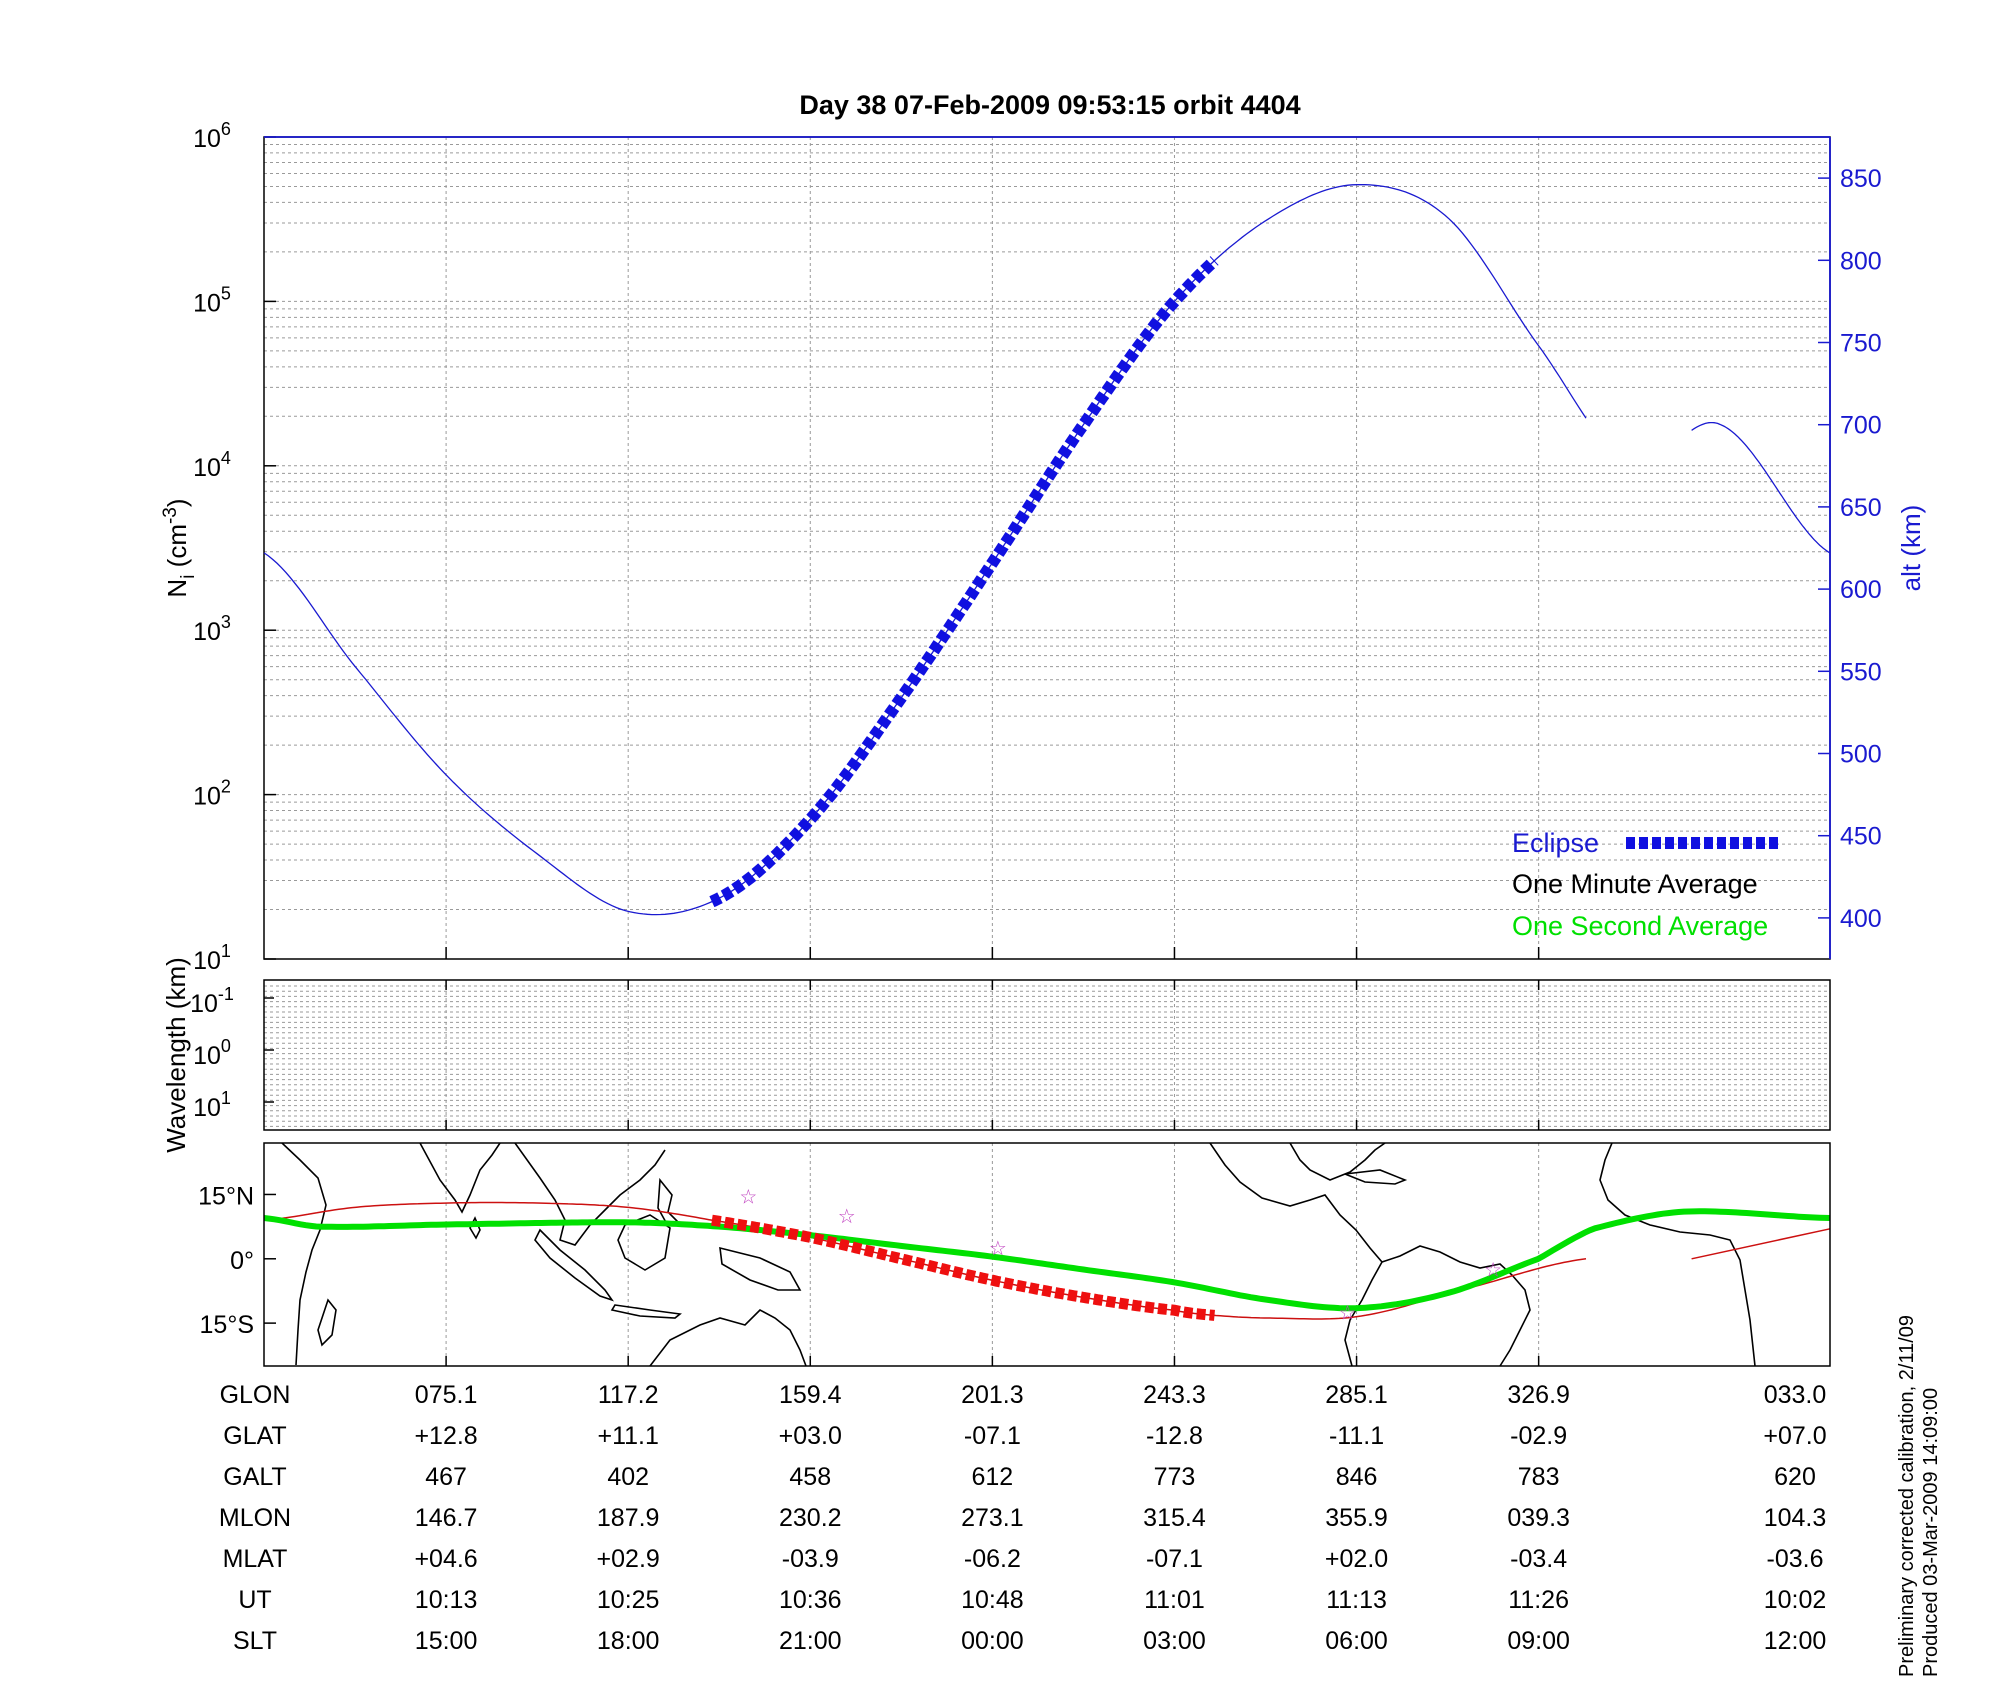  What do you see at coordinates (628, 1559) in the screenshot?
I see `table-cell: +02.9` at bounding box center [628, 1559].